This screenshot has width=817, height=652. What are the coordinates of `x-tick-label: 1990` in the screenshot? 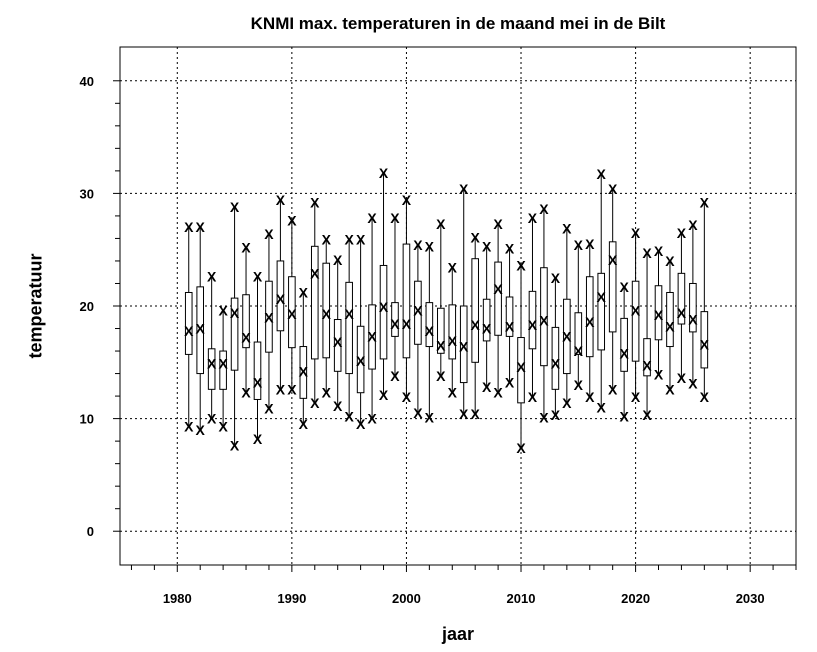 It's located at (291, 598).